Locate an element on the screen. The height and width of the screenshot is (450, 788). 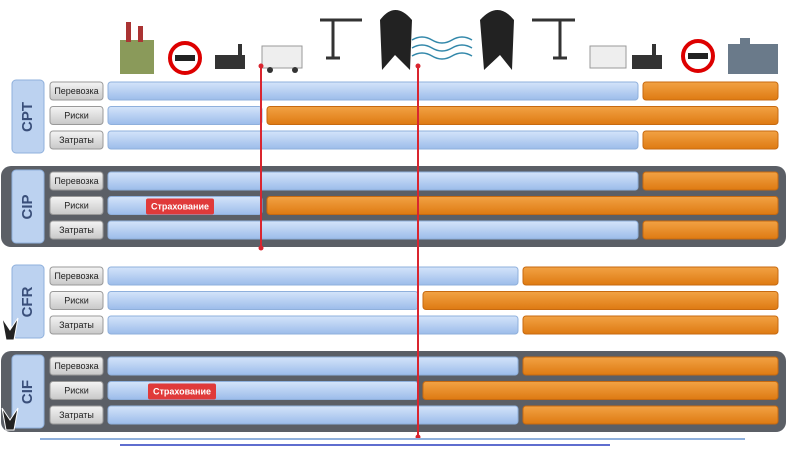
top-icons is located at coordinates (449, 42).